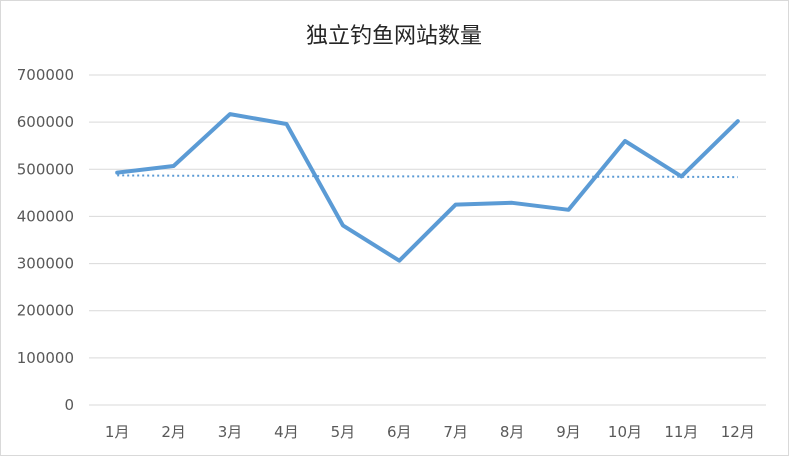  Describe the element at coordinates (69, 405) in the screenshot. I see `y-tick-label: 0` at that location.